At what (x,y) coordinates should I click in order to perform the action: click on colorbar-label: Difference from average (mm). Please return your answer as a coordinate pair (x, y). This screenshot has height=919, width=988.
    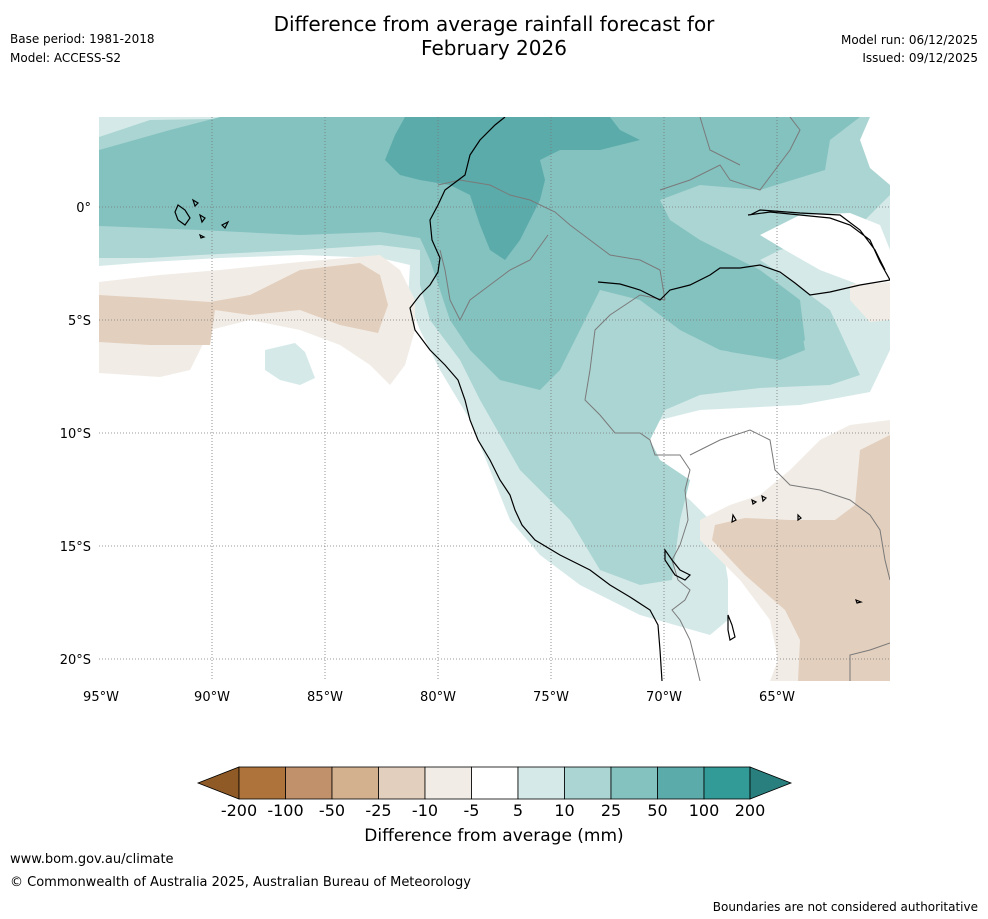
    Looking at the image, I should click on (494, 836).